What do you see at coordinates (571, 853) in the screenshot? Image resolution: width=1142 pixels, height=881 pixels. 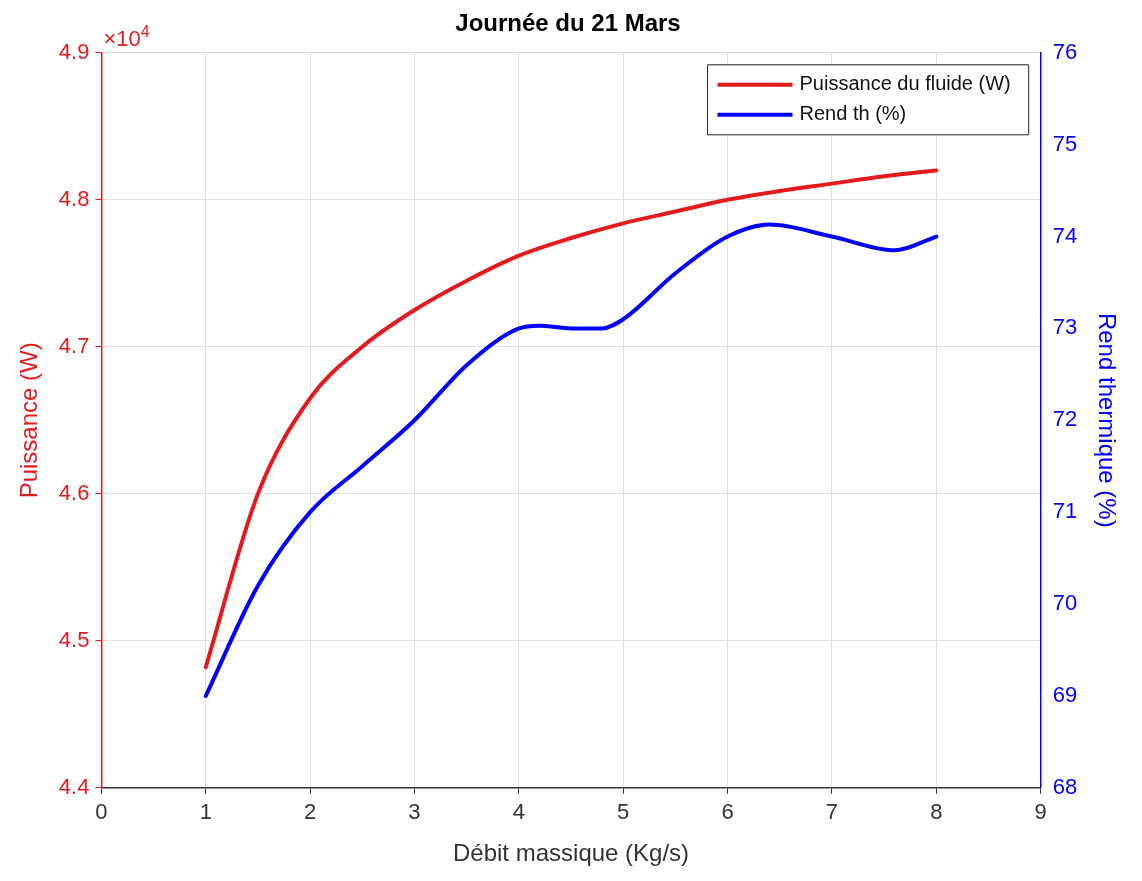 I see `x-axis-title: Débit massique (Kg/s)` at bounding box center [571, 853].